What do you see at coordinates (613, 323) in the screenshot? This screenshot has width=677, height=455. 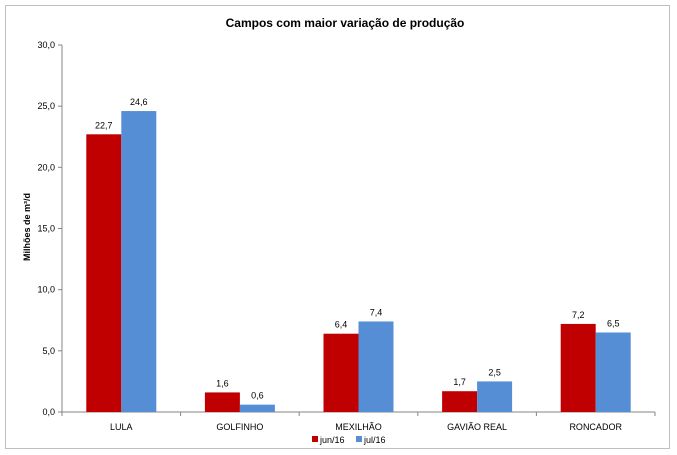 I see `data-label: 6,5` at bounding box center [613, 323].